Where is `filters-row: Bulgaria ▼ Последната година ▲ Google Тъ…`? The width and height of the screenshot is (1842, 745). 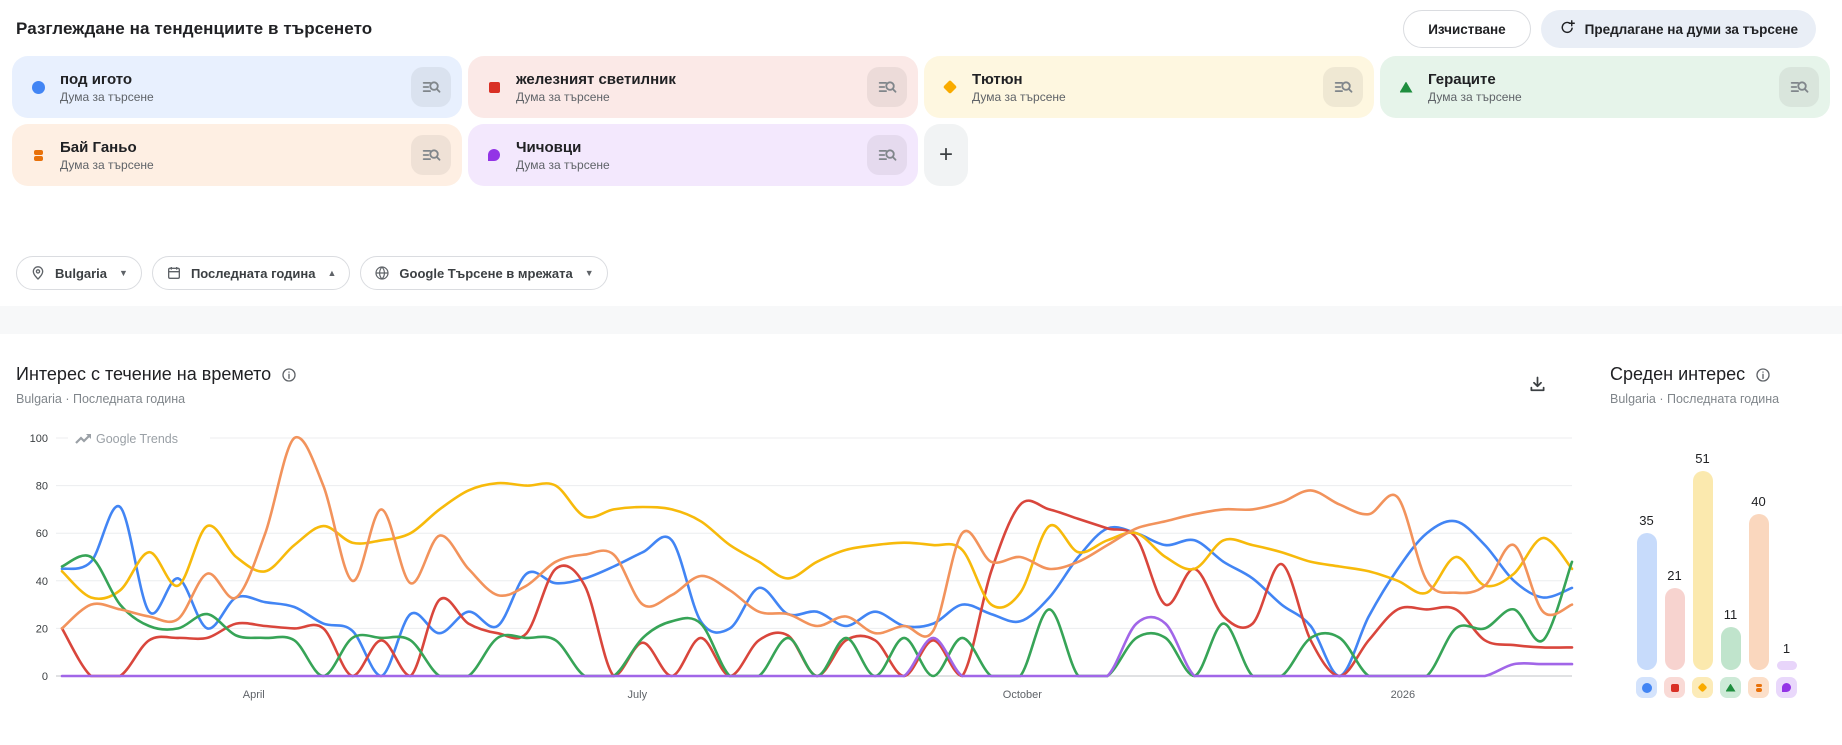
filters-row: Bulgaria ▼ Последната година ▲ Google Тъ… is located at coordinates (921, 273).